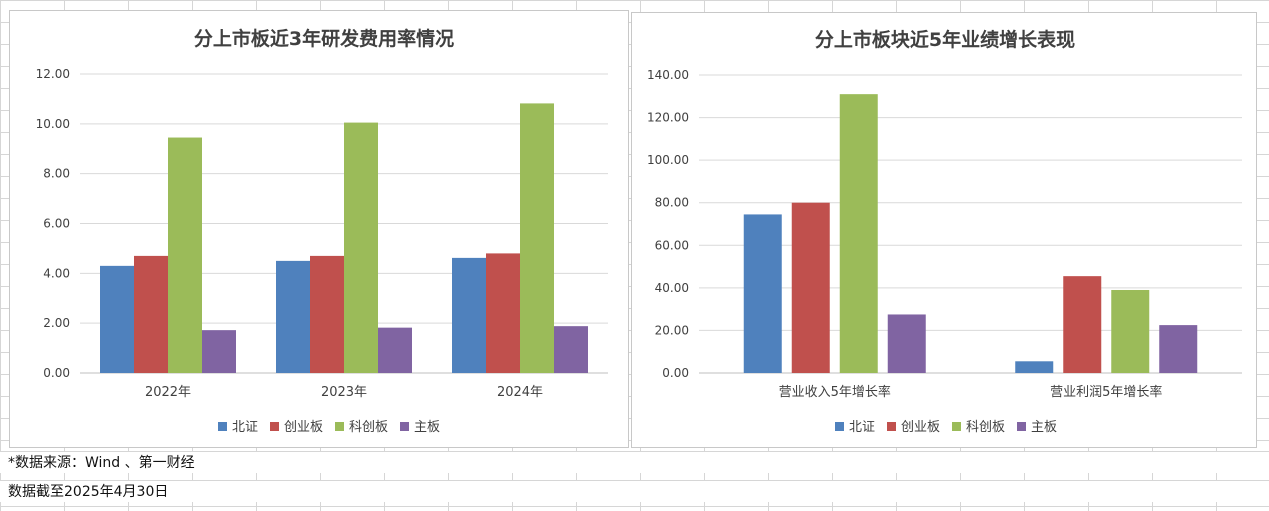 This screenshot has width=1269, height=511. Describe the element at coordinates (810, 287) in the screenshot. I see `bar-创业板-营业收入5年增长率` at that location.